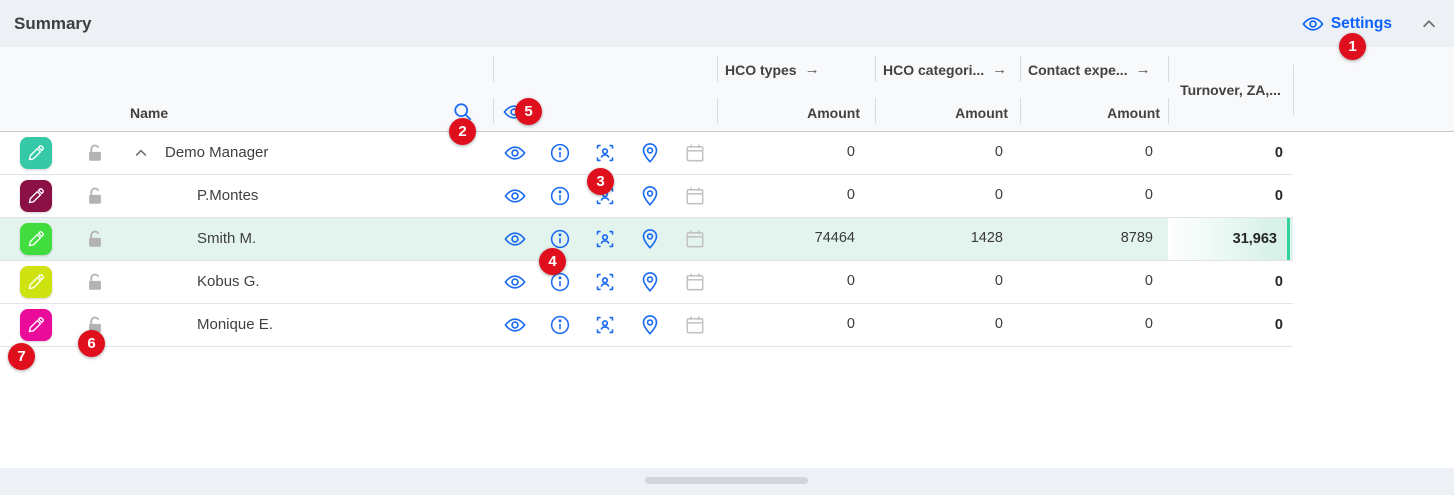 The image size is (1454, 495). I want to click on collapse-row-chevron-icon, so click(141, 153).